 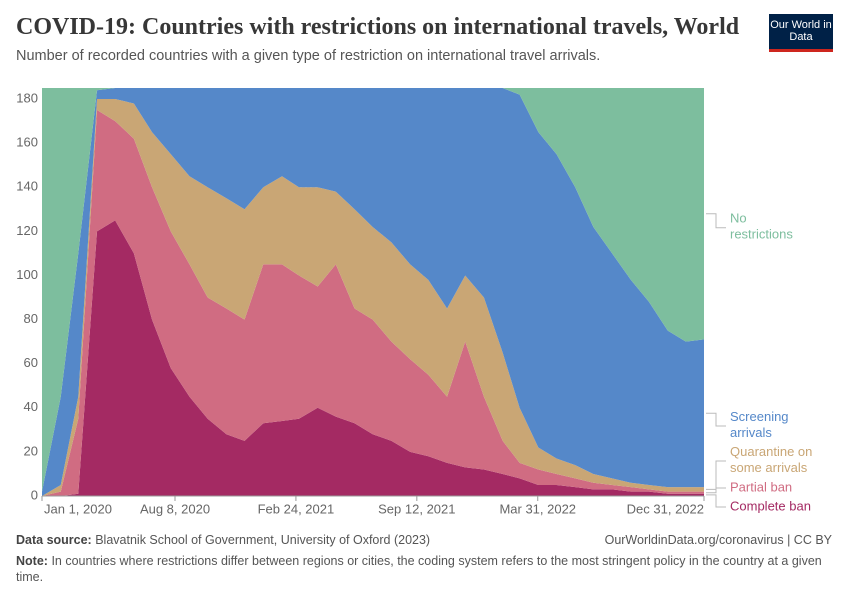 What do you see at coordinates (27, 274) in the screenshot?
I see `y-tick-label: 100` at bounding box center [27, 274].